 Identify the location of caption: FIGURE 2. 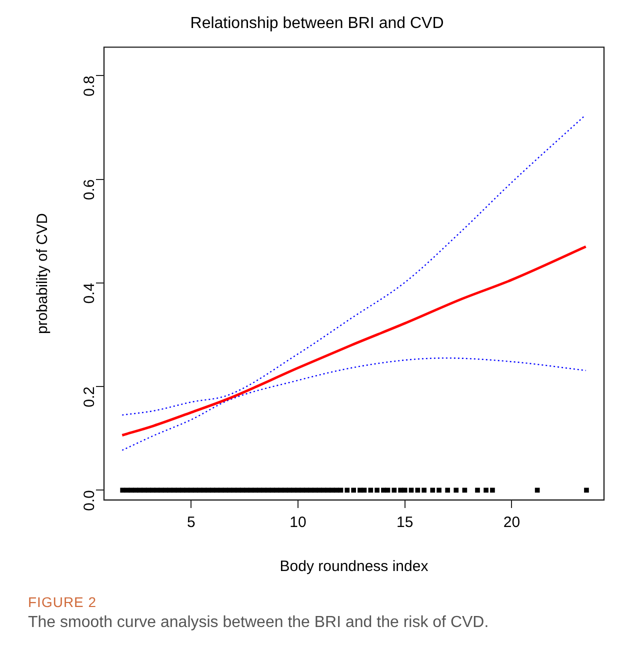
(63, 602).